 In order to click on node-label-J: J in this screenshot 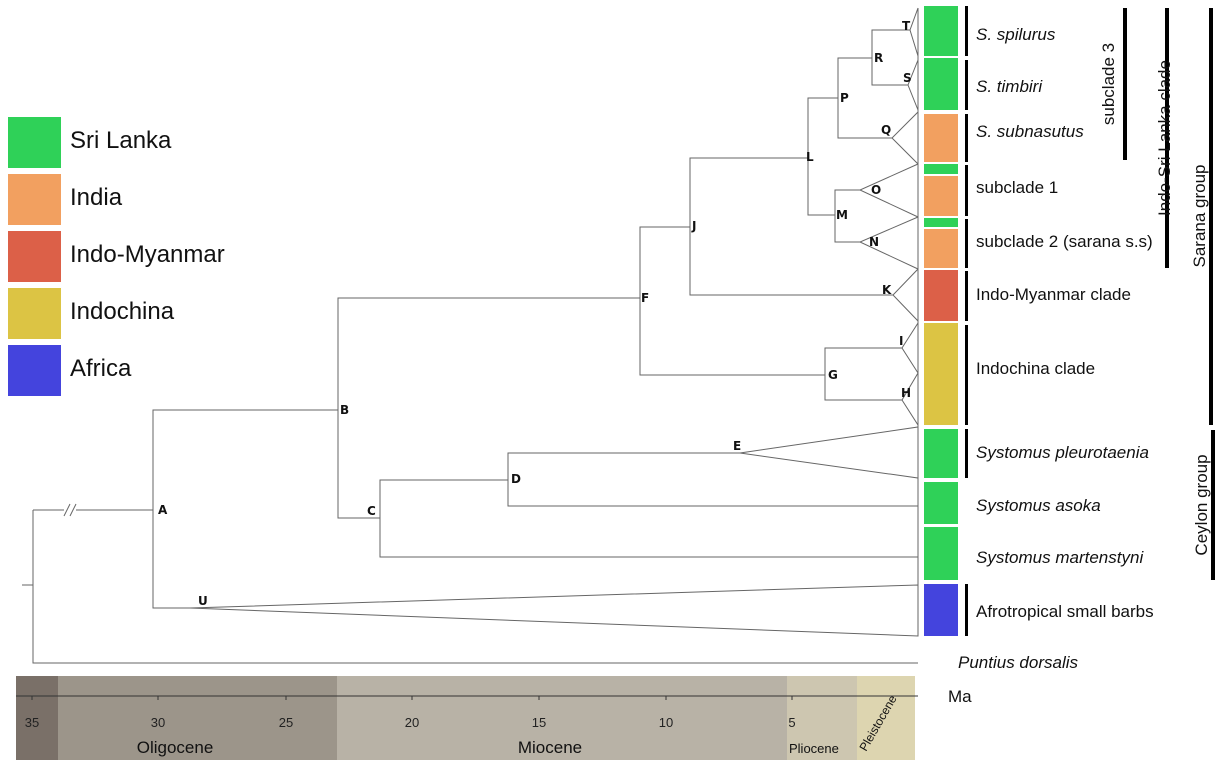, I will do `click(693, 226)`.